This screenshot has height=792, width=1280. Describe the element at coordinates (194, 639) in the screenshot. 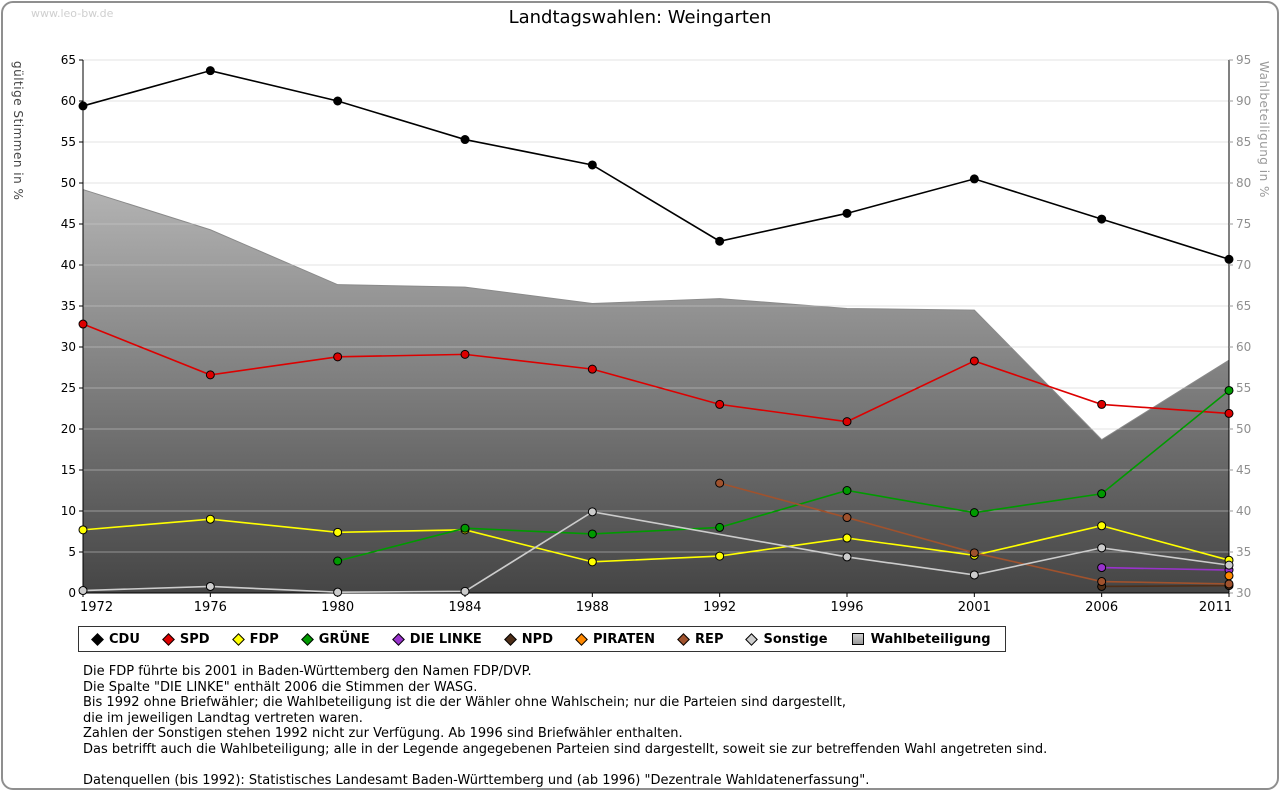

I see `legend-label: SPD` at that location.